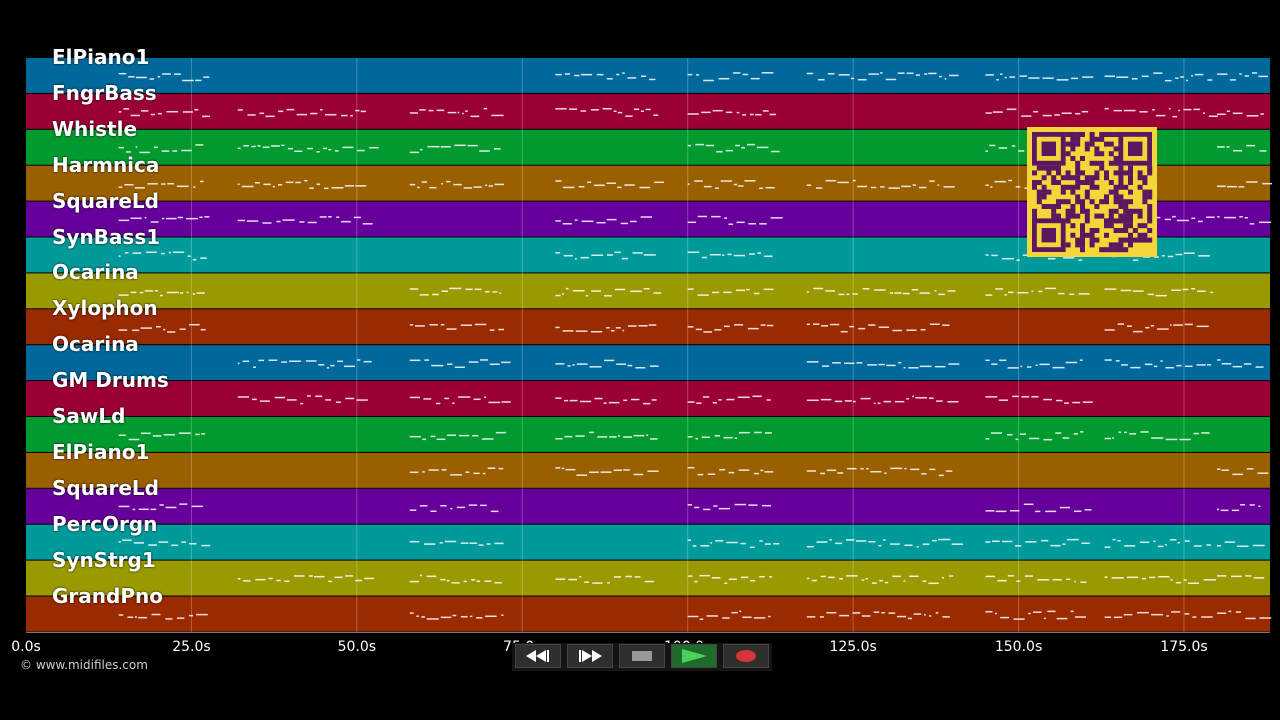 The width and height of the screenshot is (1280, 720). I want to click on track-label: Xylophon, so click(105, 308).